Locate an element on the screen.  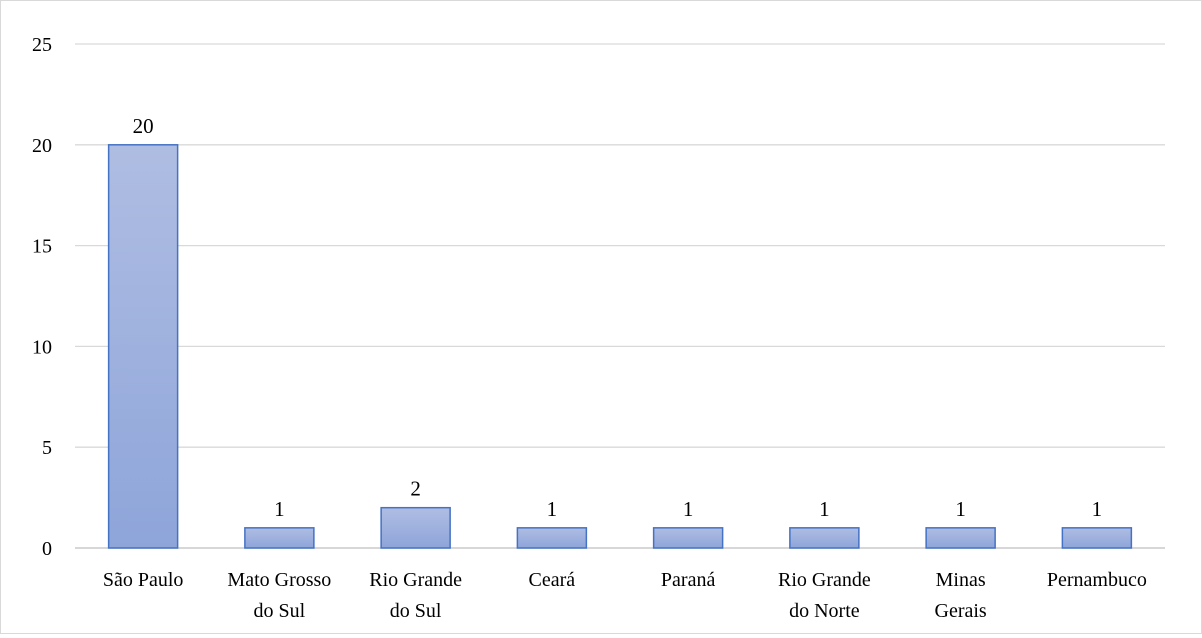
y-tick-label: 25 is located at coordinates (42, 45).